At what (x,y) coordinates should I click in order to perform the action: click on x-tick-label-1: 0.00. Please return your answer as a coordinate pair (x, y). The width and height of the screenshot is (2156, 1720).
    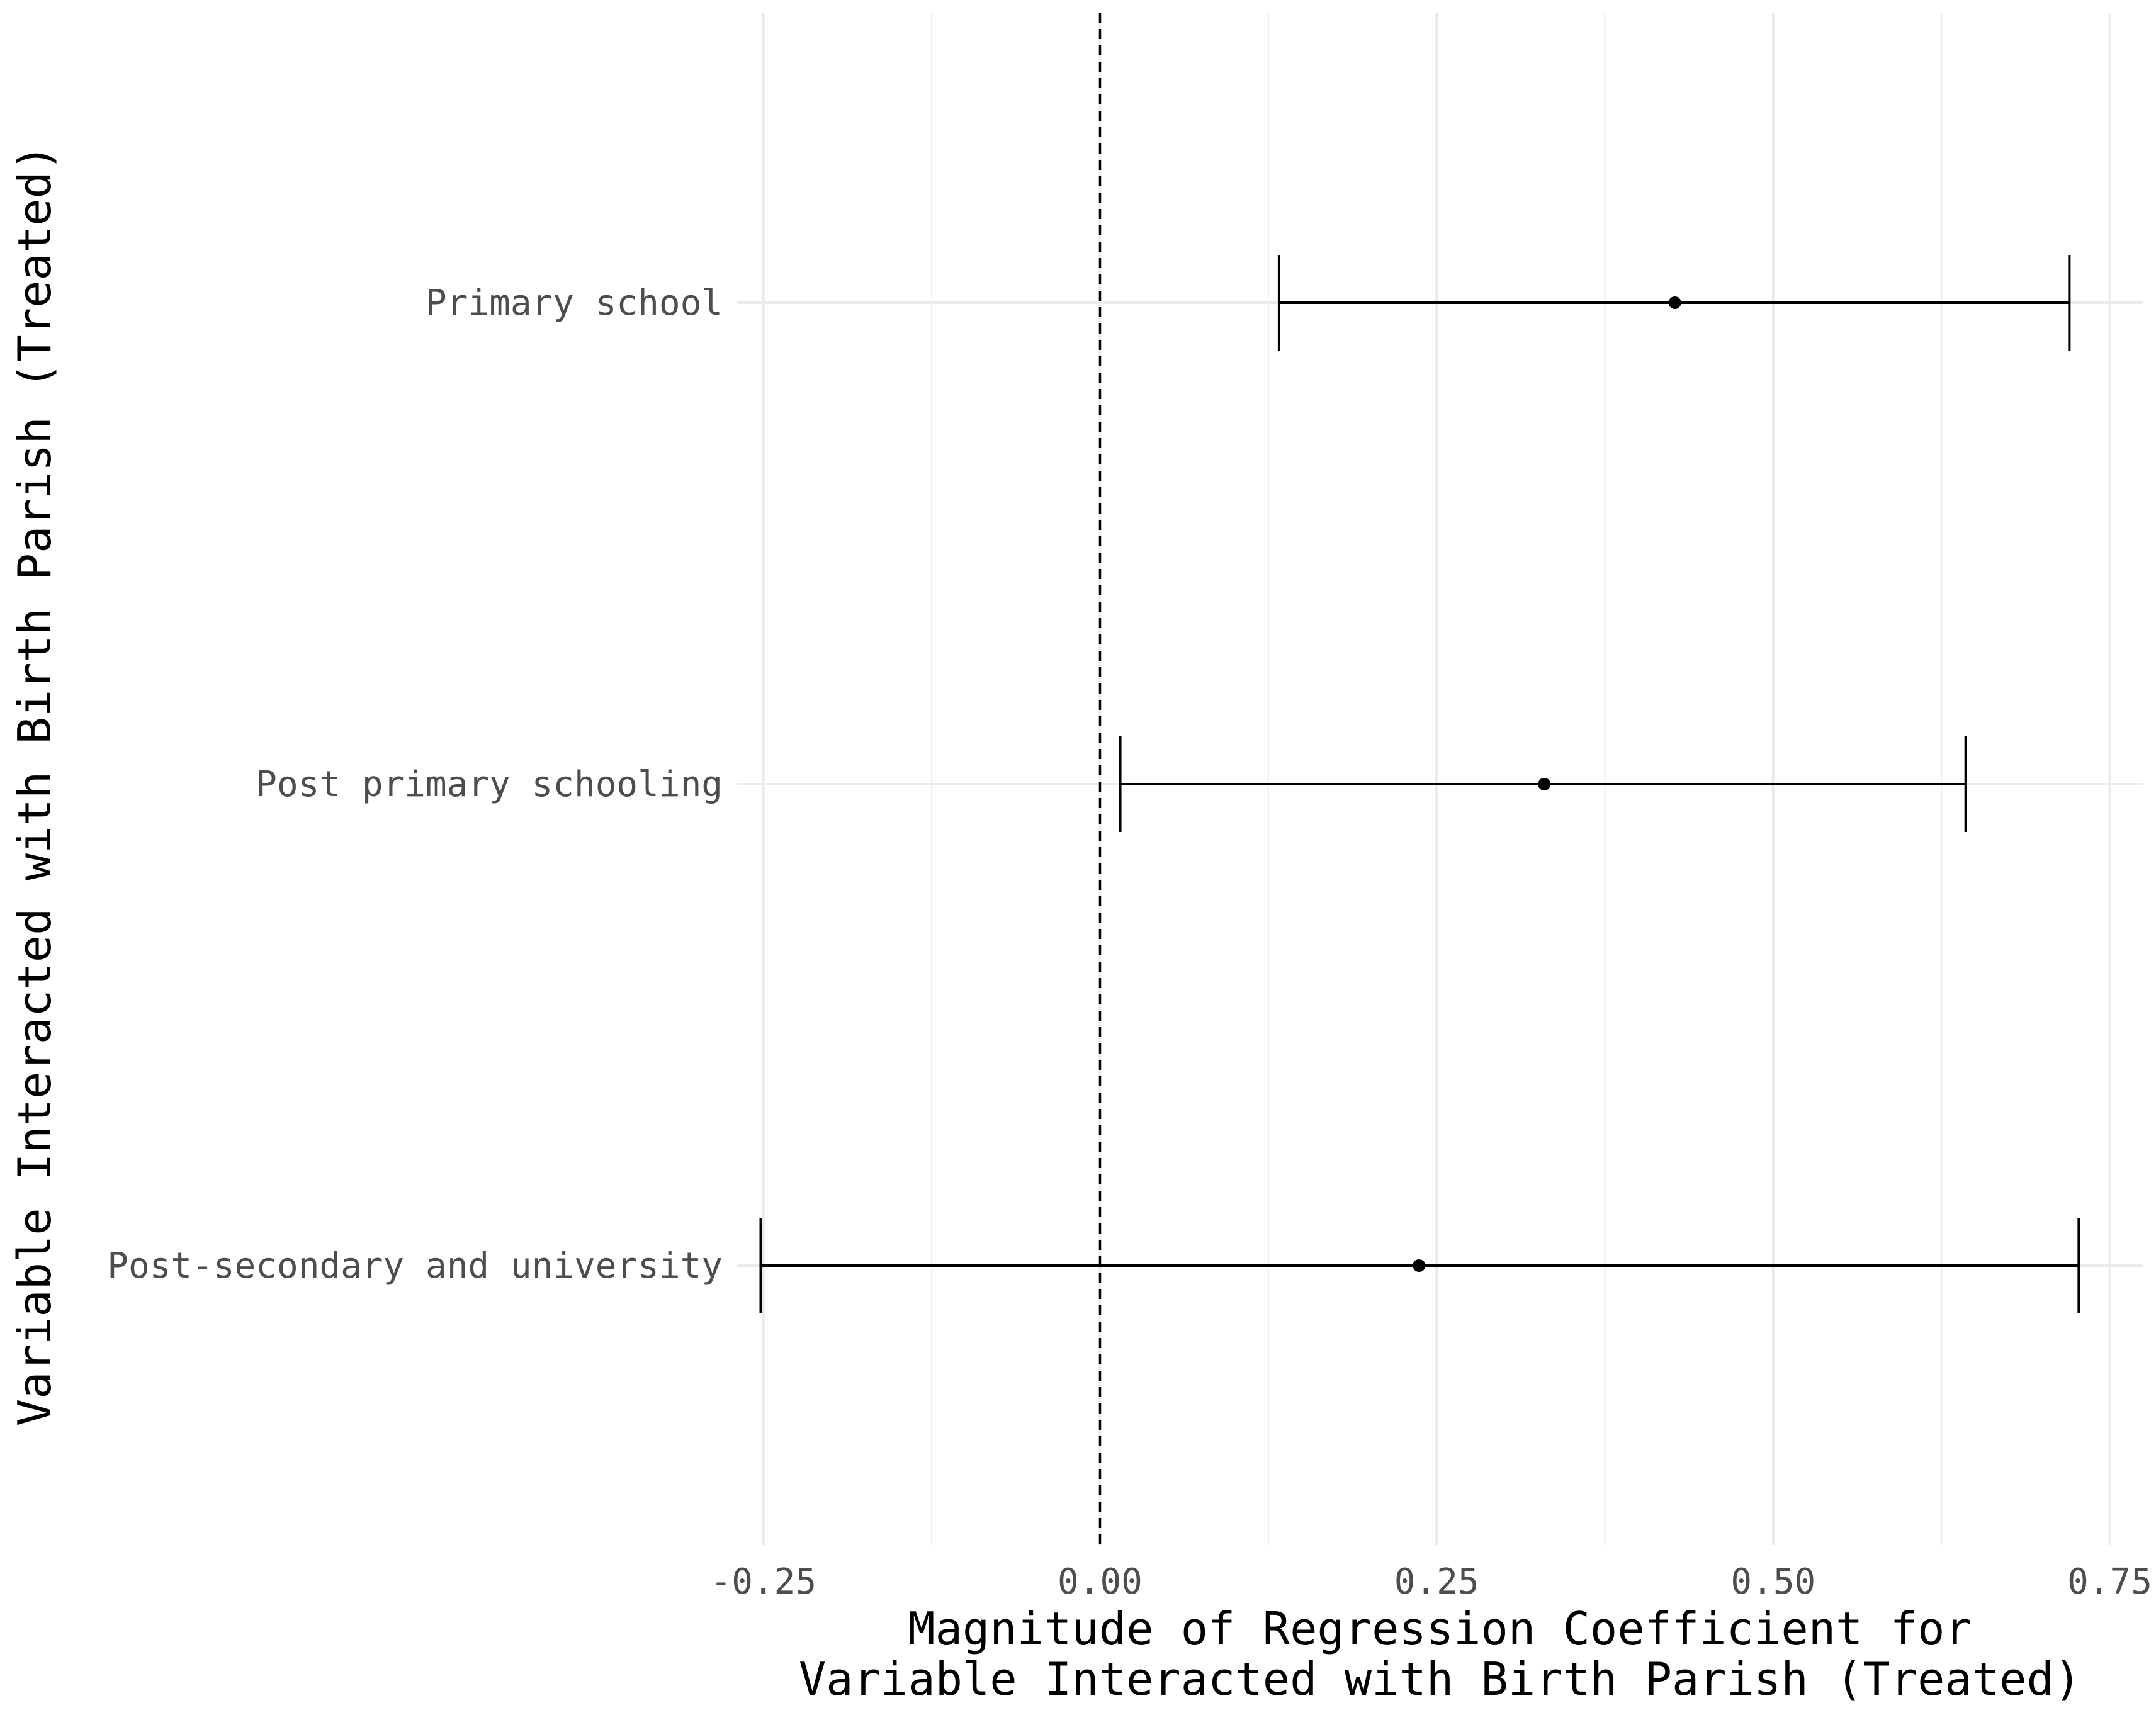
    Looking at the image, I should click on (1100, 1581).